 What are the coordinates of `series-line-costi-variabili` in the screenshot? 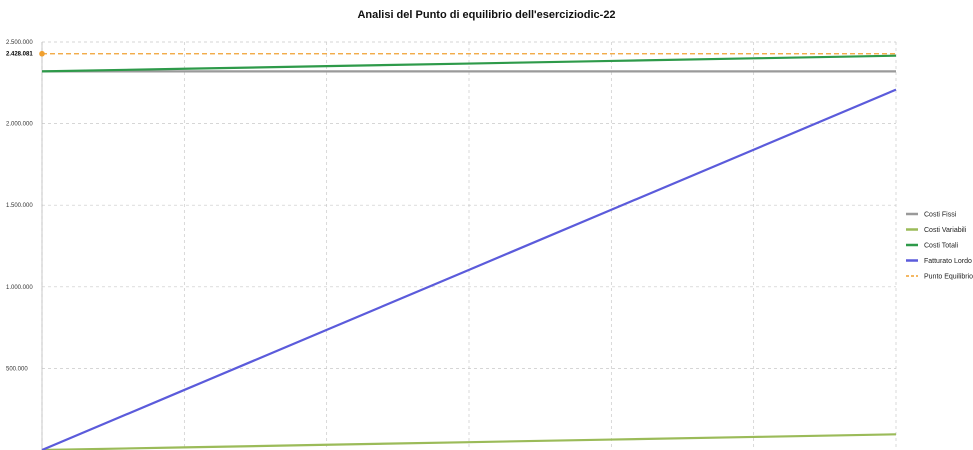 It's located at (469, 441).